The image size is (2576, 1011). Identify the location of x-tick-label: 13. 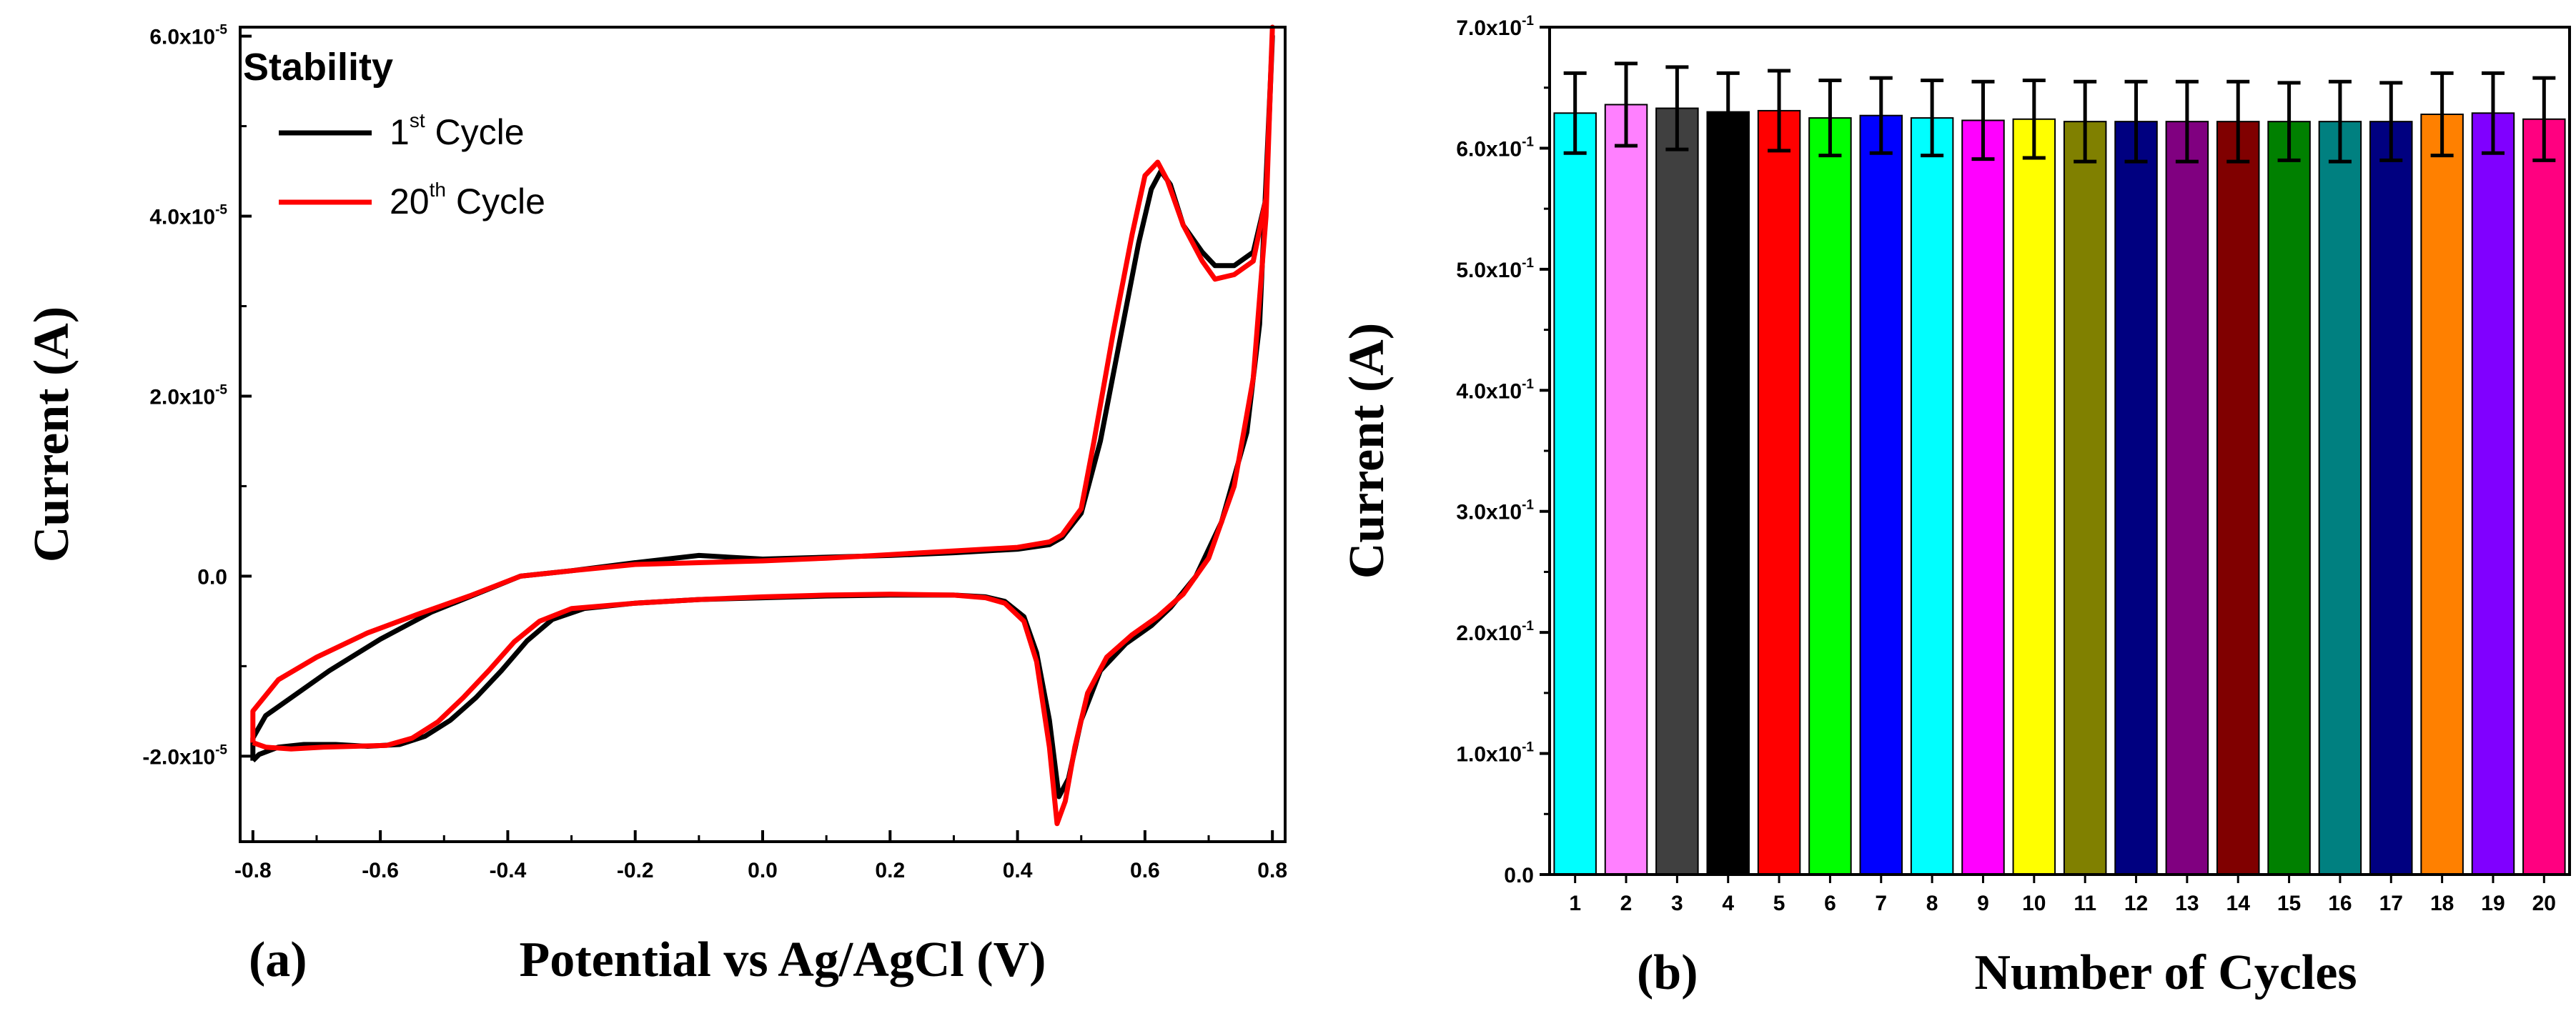
(2187, 903).